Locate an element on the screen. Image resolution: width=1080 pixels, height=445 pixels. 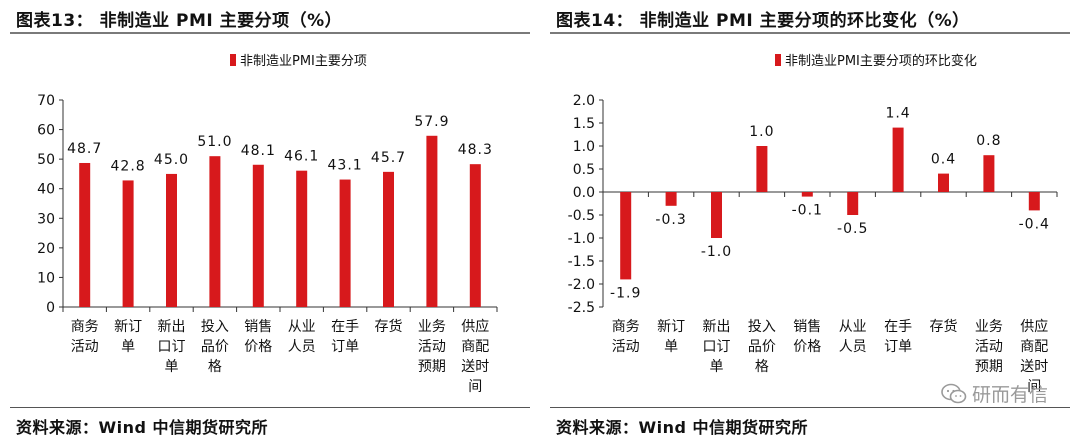
data-label: -1.0 is located at coordinates (716, 252).